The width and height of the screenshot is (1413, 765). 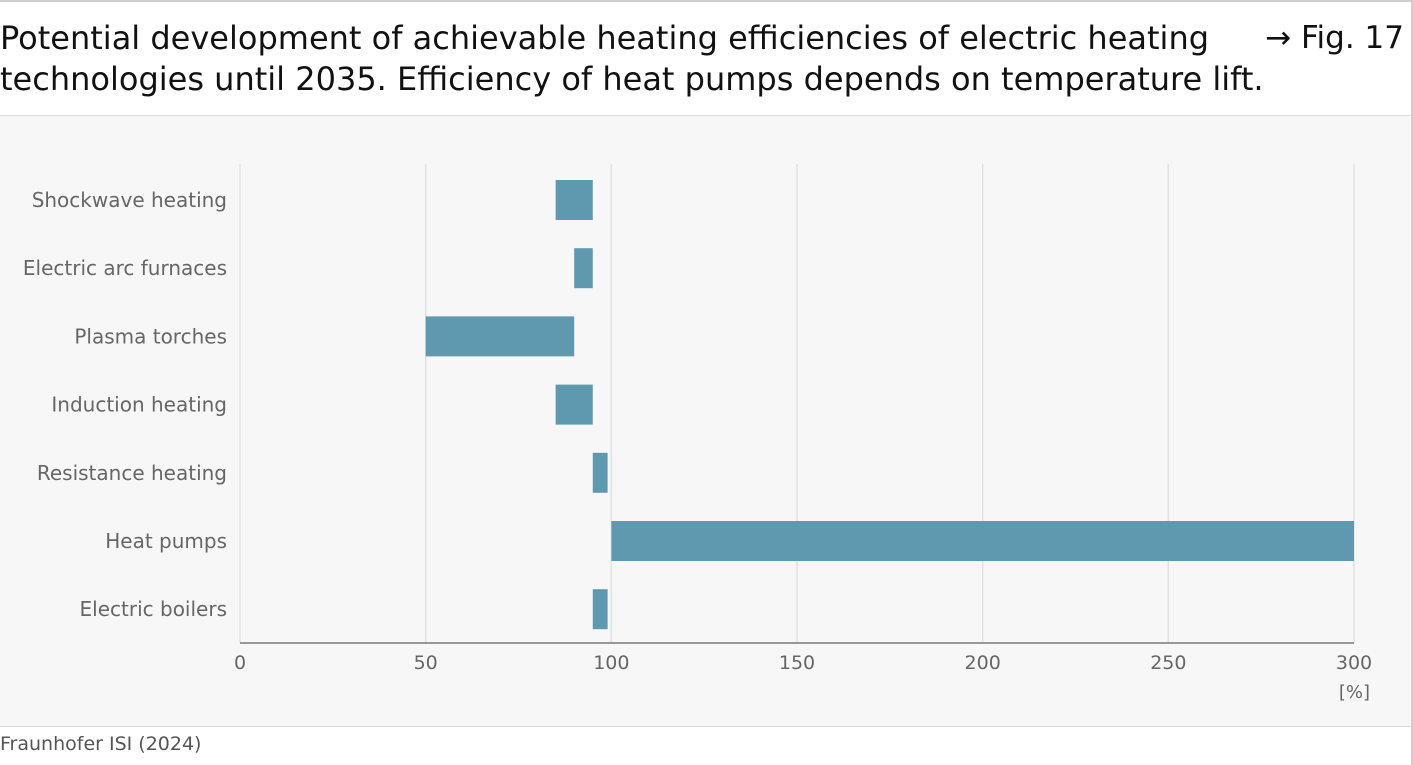 I want to click on category-label-resistance-heating: Resistance heating, so click(x=132, y=473).